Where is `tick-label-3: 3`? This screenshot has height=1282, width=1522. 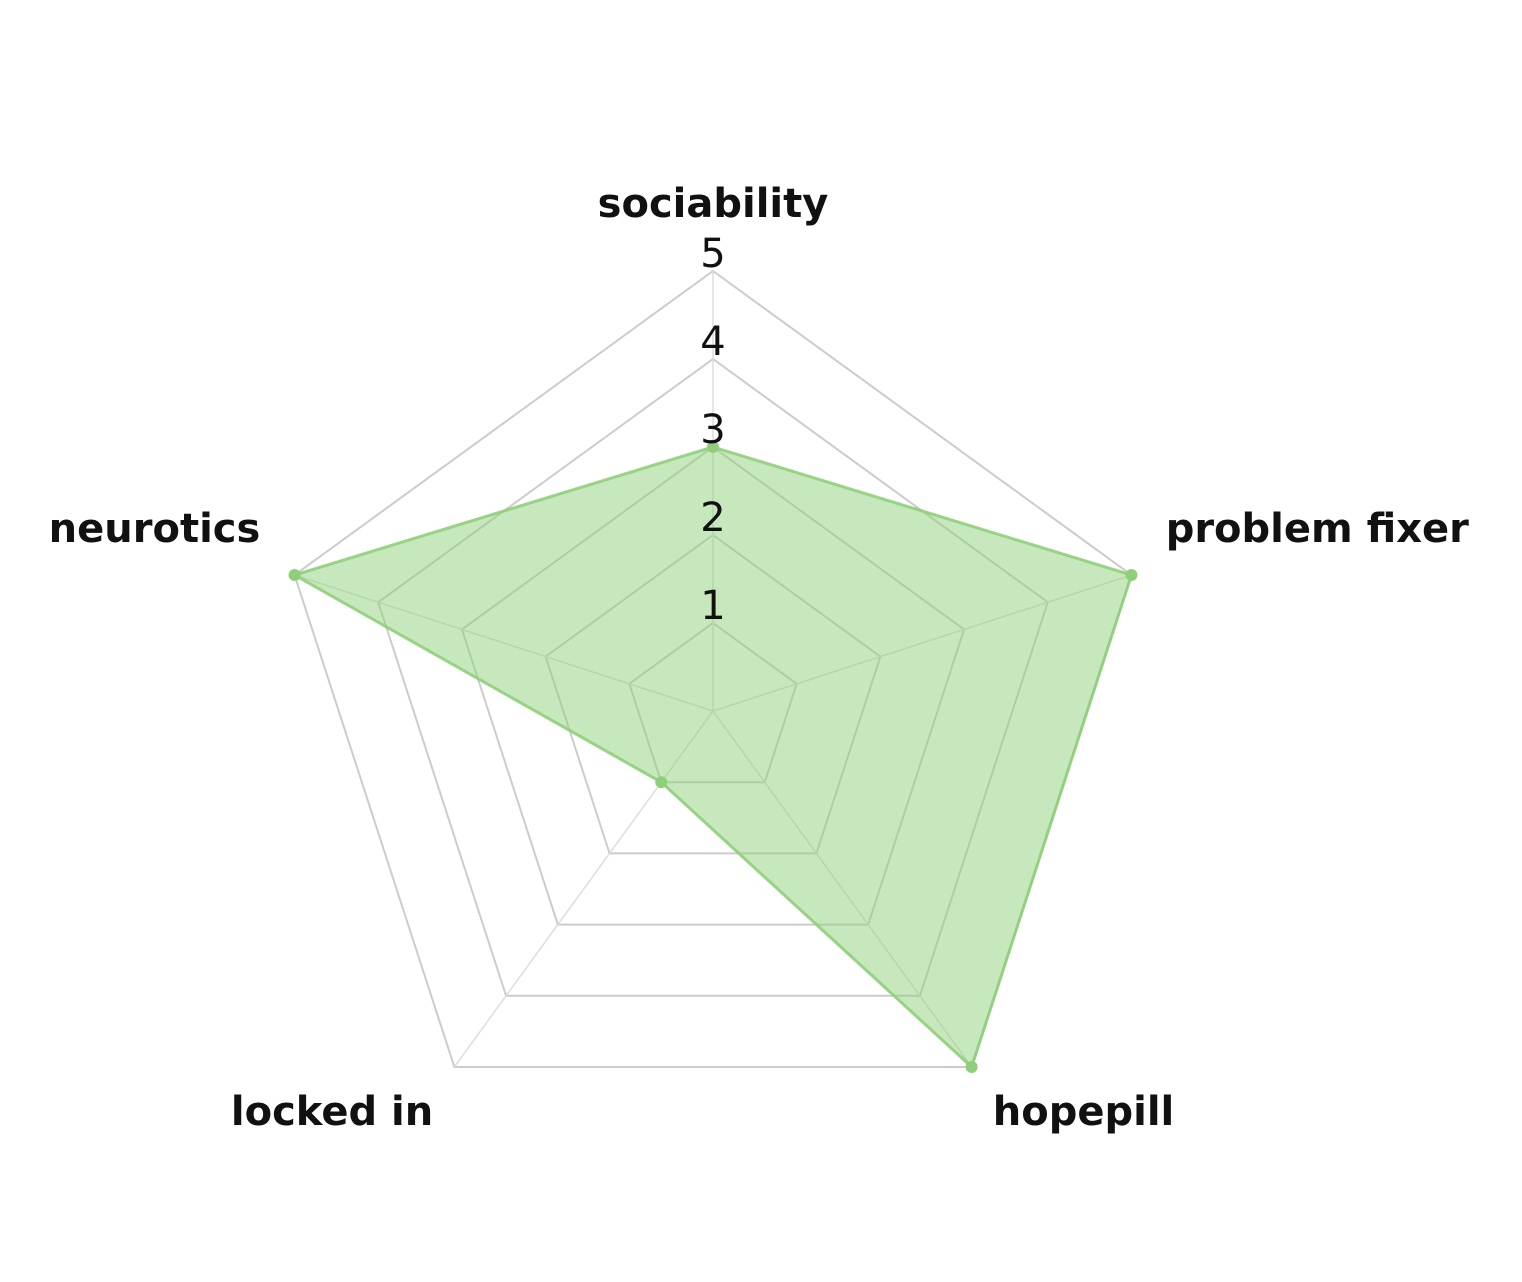
tick-label-3: 3 is located at coordinates (712, 430).